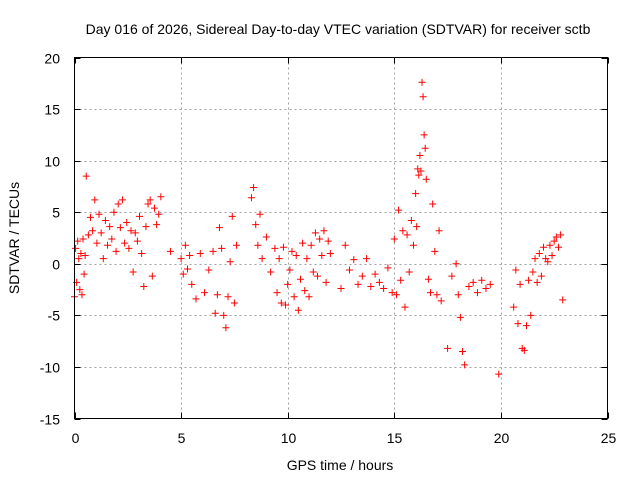 This screenshot has width=640, height=480. I want to click on x-tick-label: 20, so click(502, 438).